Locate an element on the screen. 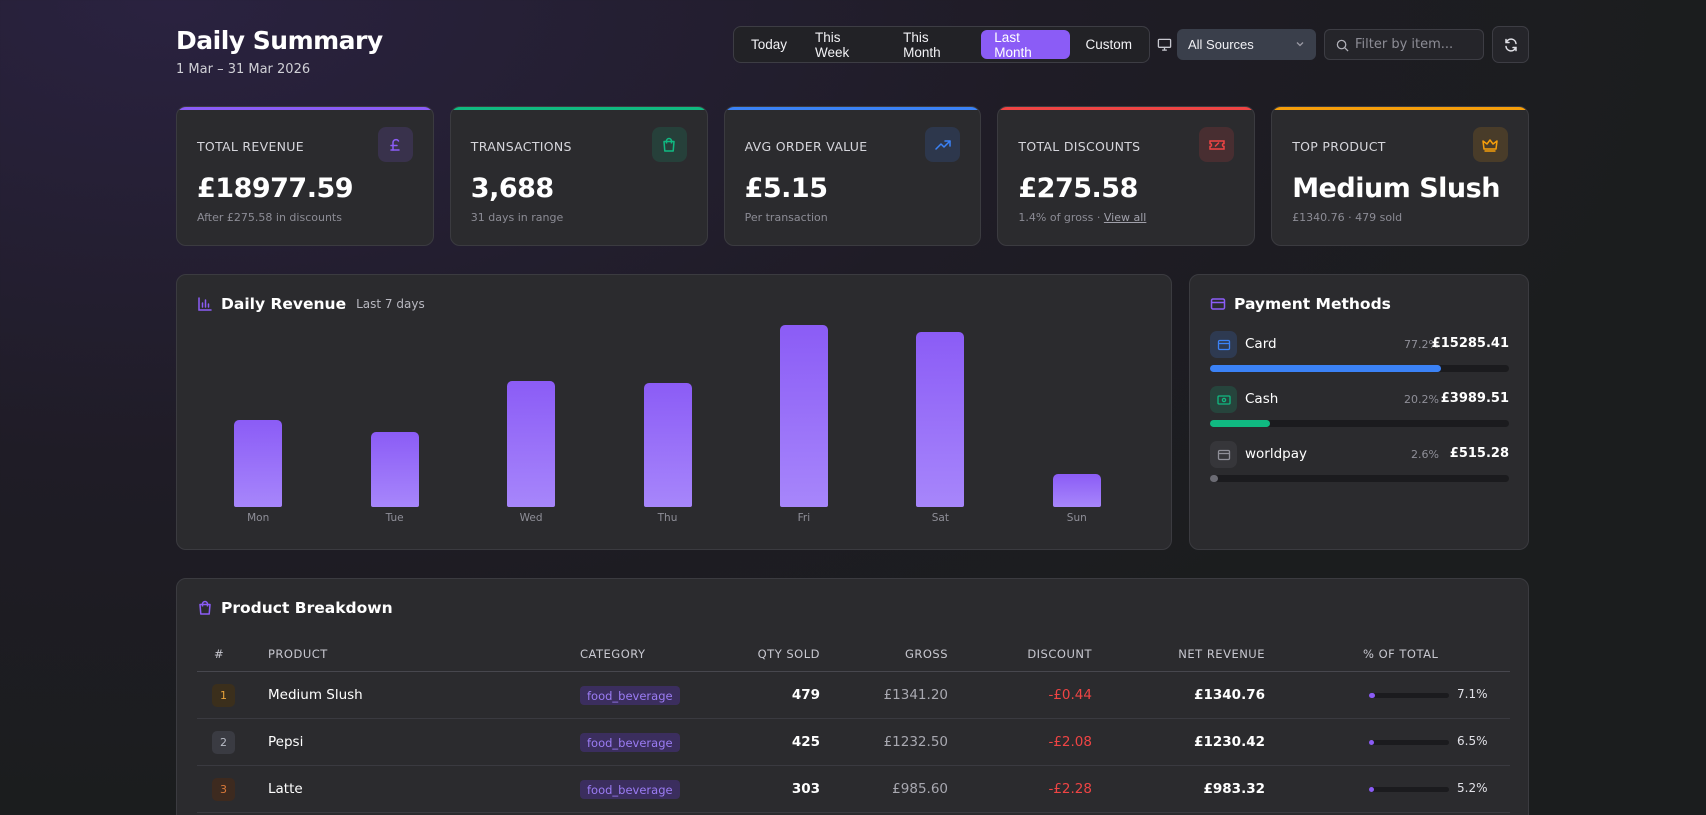 Image resolution: width=1706 pixels, height=815 pixels. payment-method-worldpay: worldpay 2.6% £515.28 is located at coordinates (1359, 463).